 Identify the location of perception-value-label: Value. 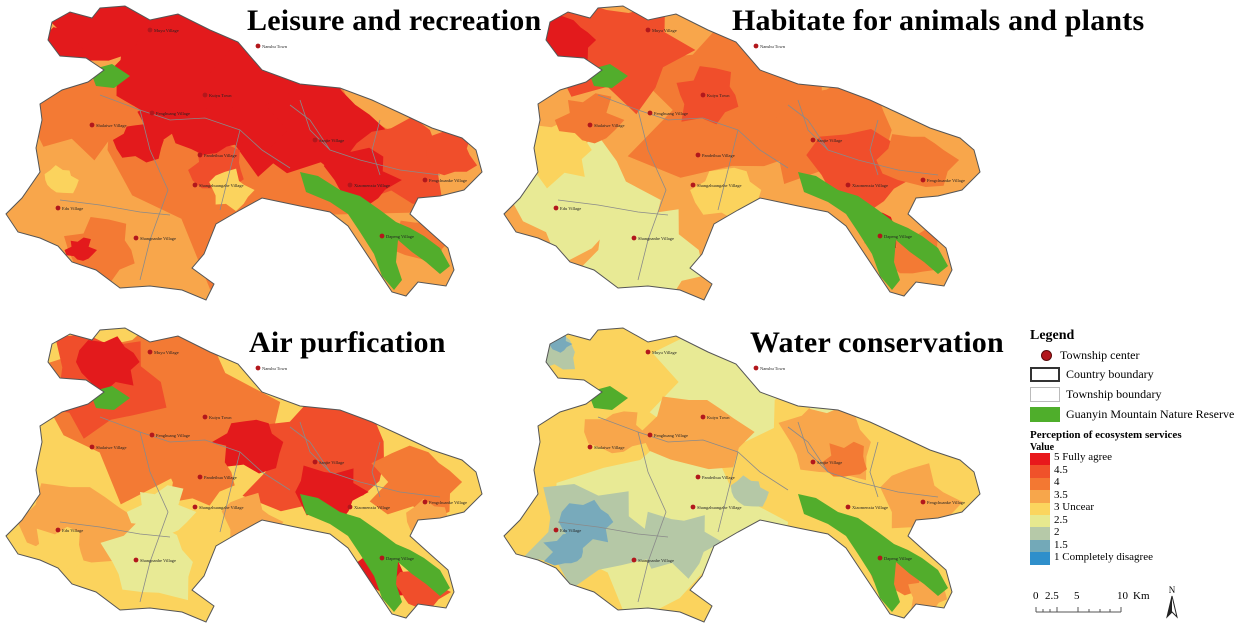
(1042, 447).